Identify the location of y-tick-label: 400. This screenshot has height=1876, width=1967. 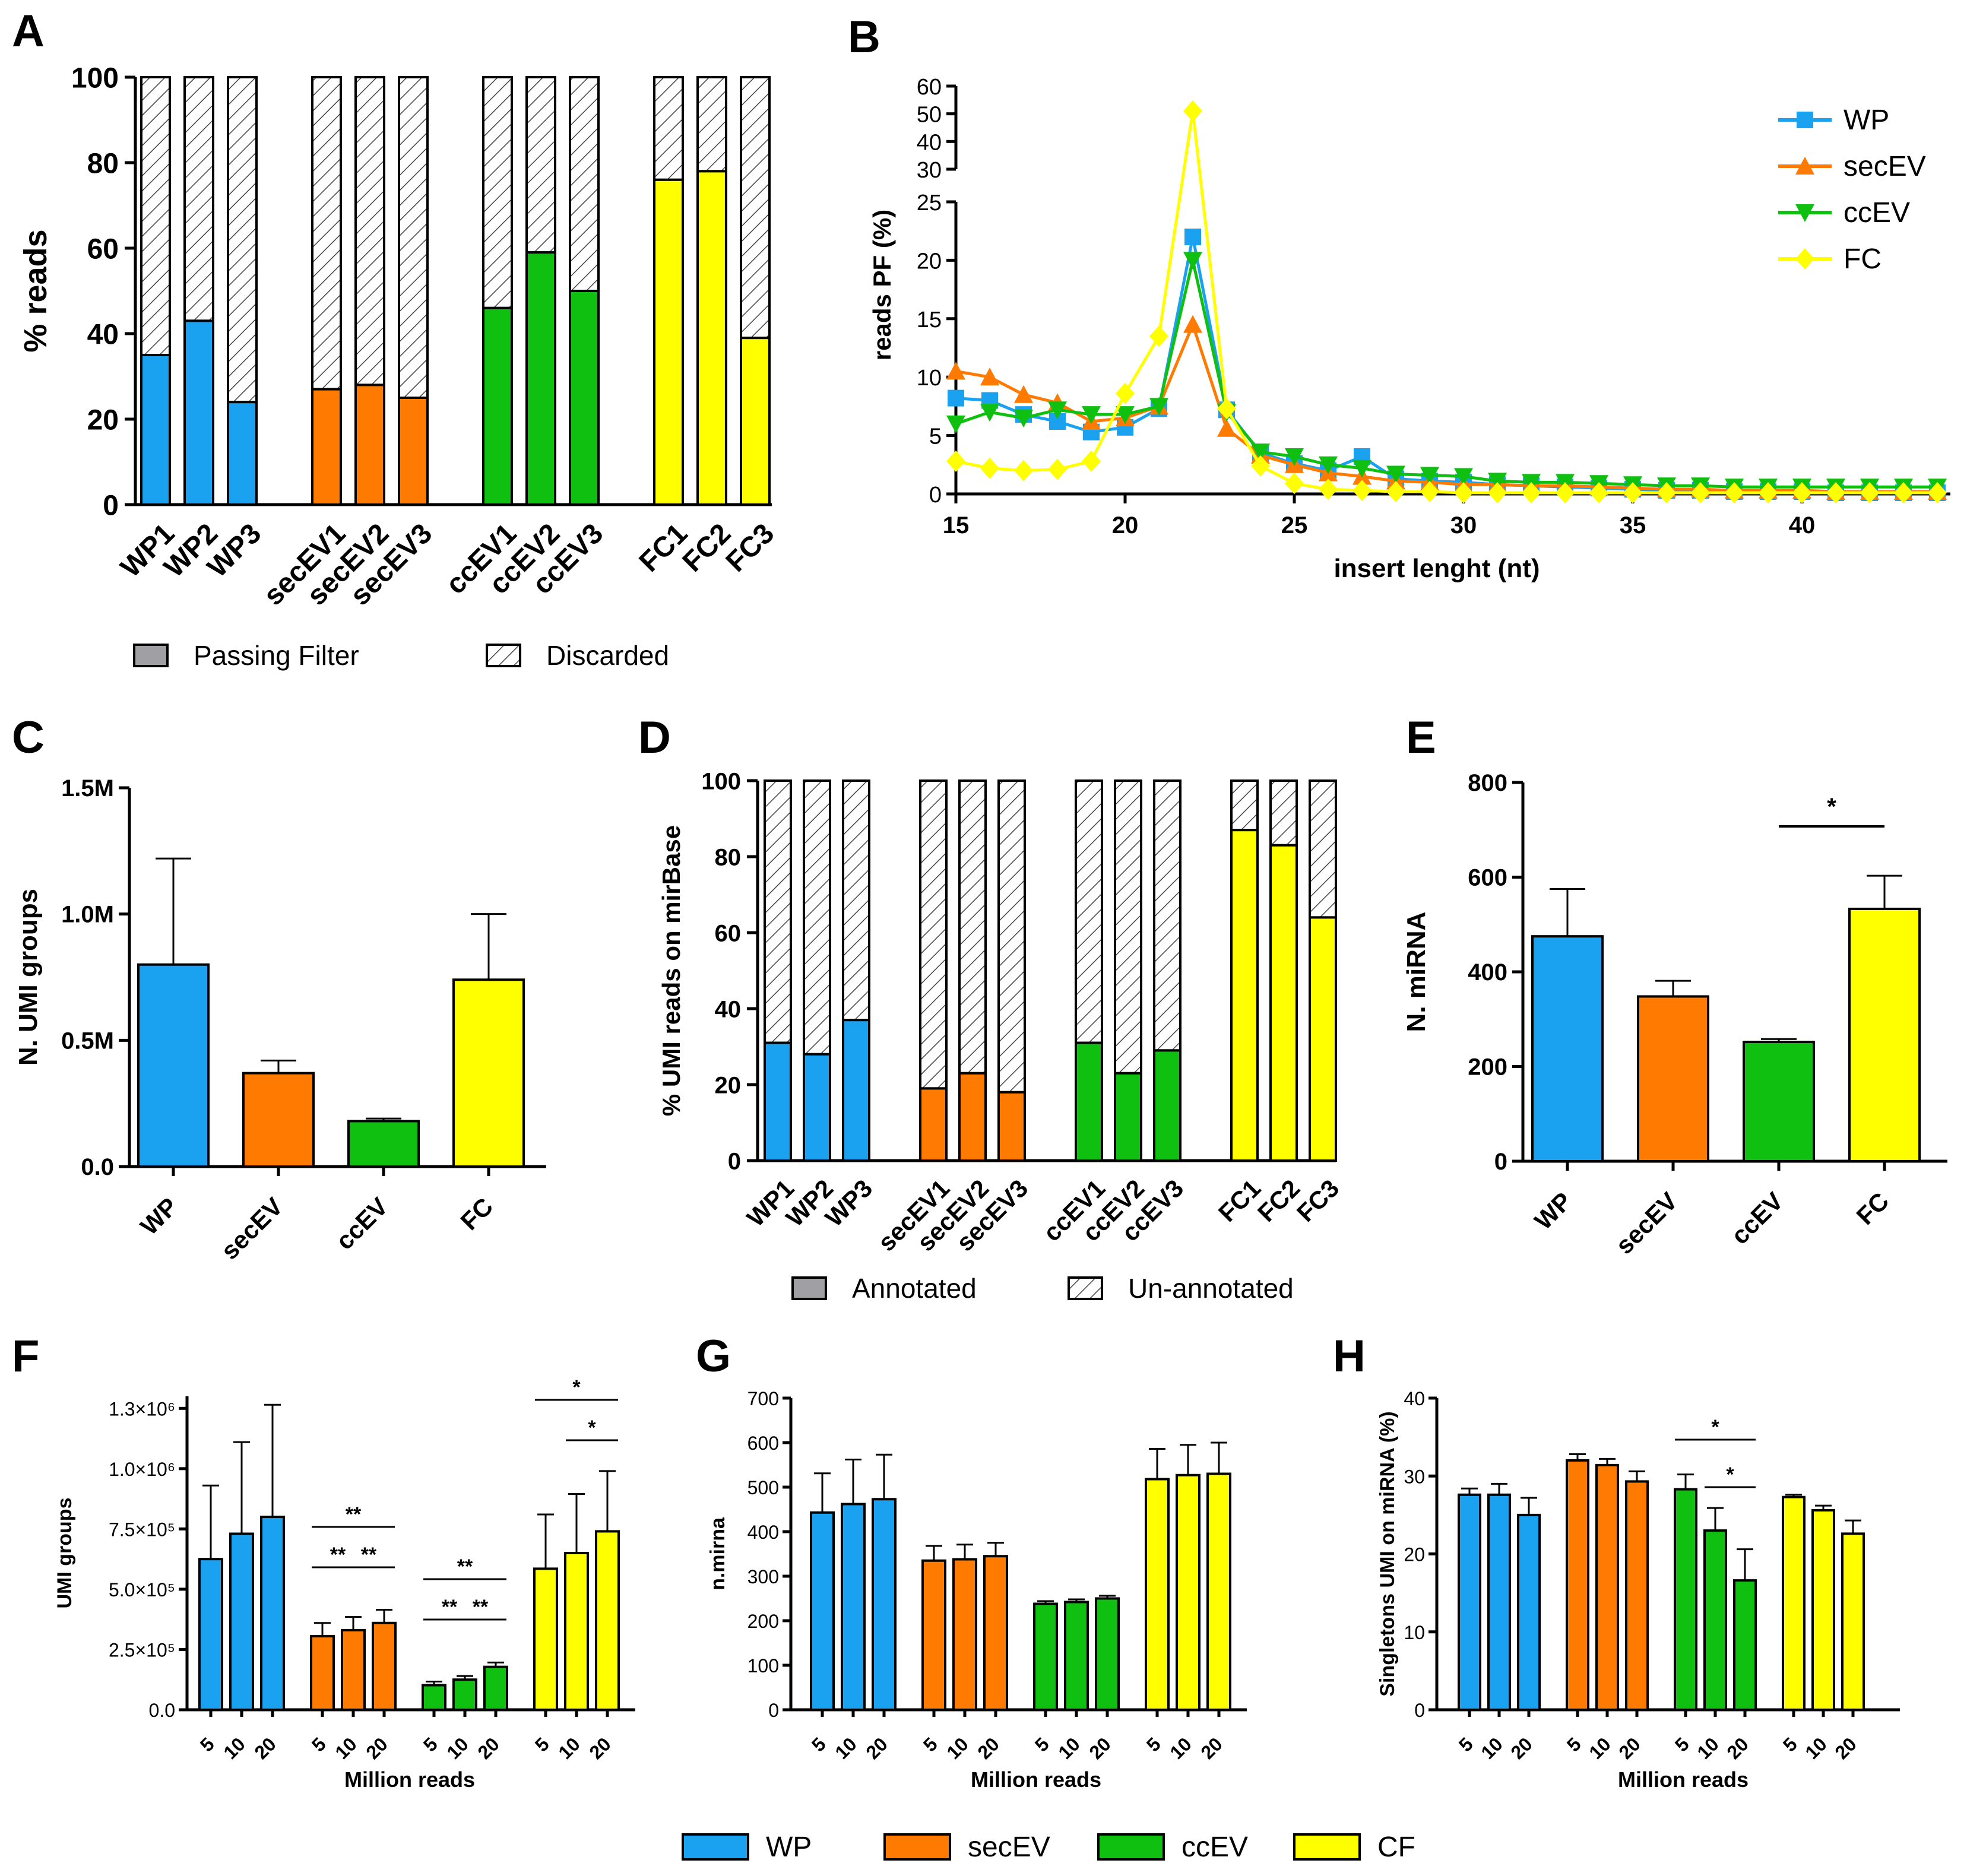
(763, 1533).